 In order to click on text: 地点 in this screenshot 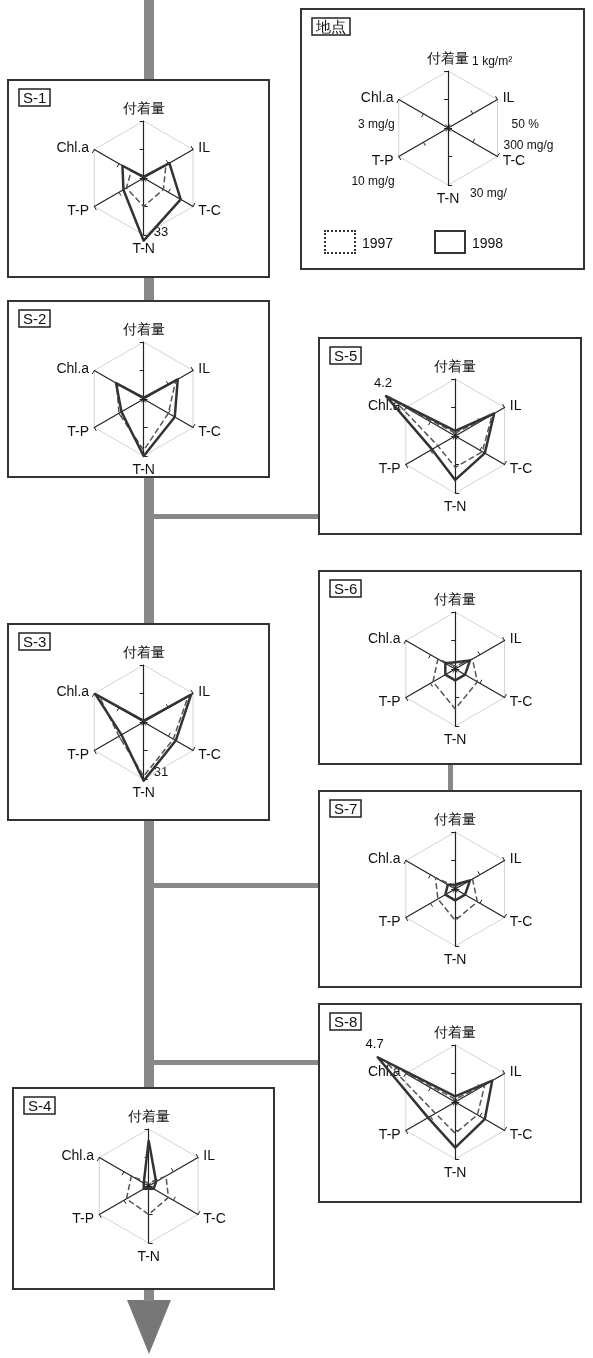, I will do `click(330, 26)`.